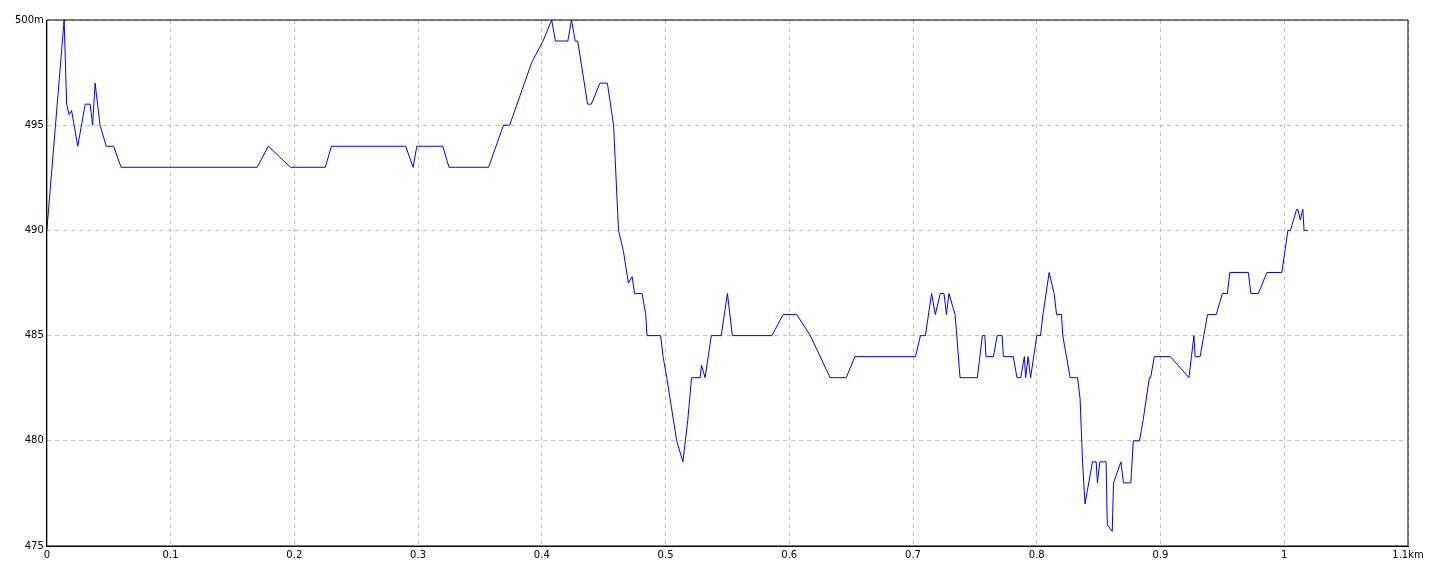 This screenshot has width=1440, height=576. I want to click on y-tick-label: 475, so click(34, 545).